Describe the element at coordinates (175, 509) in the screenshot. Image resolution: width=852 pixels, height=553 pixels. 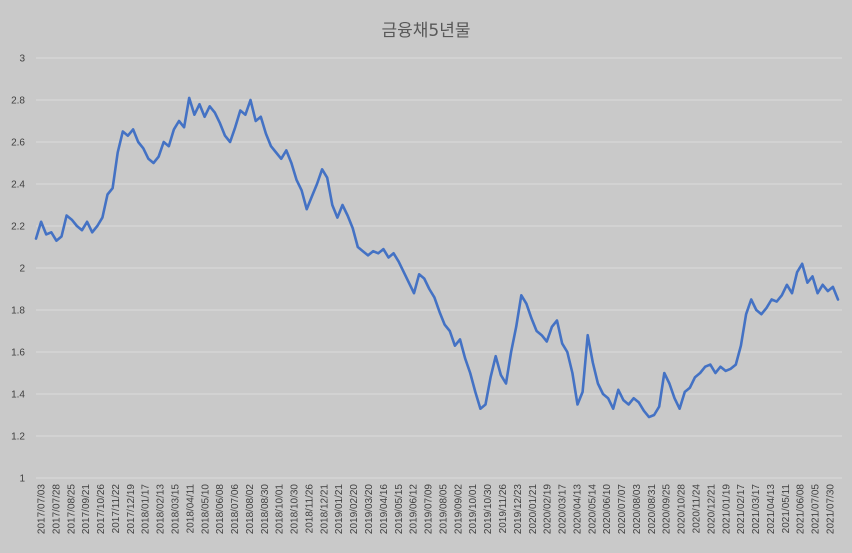
I see `x-tick-label: 2018/03/15` at that location.